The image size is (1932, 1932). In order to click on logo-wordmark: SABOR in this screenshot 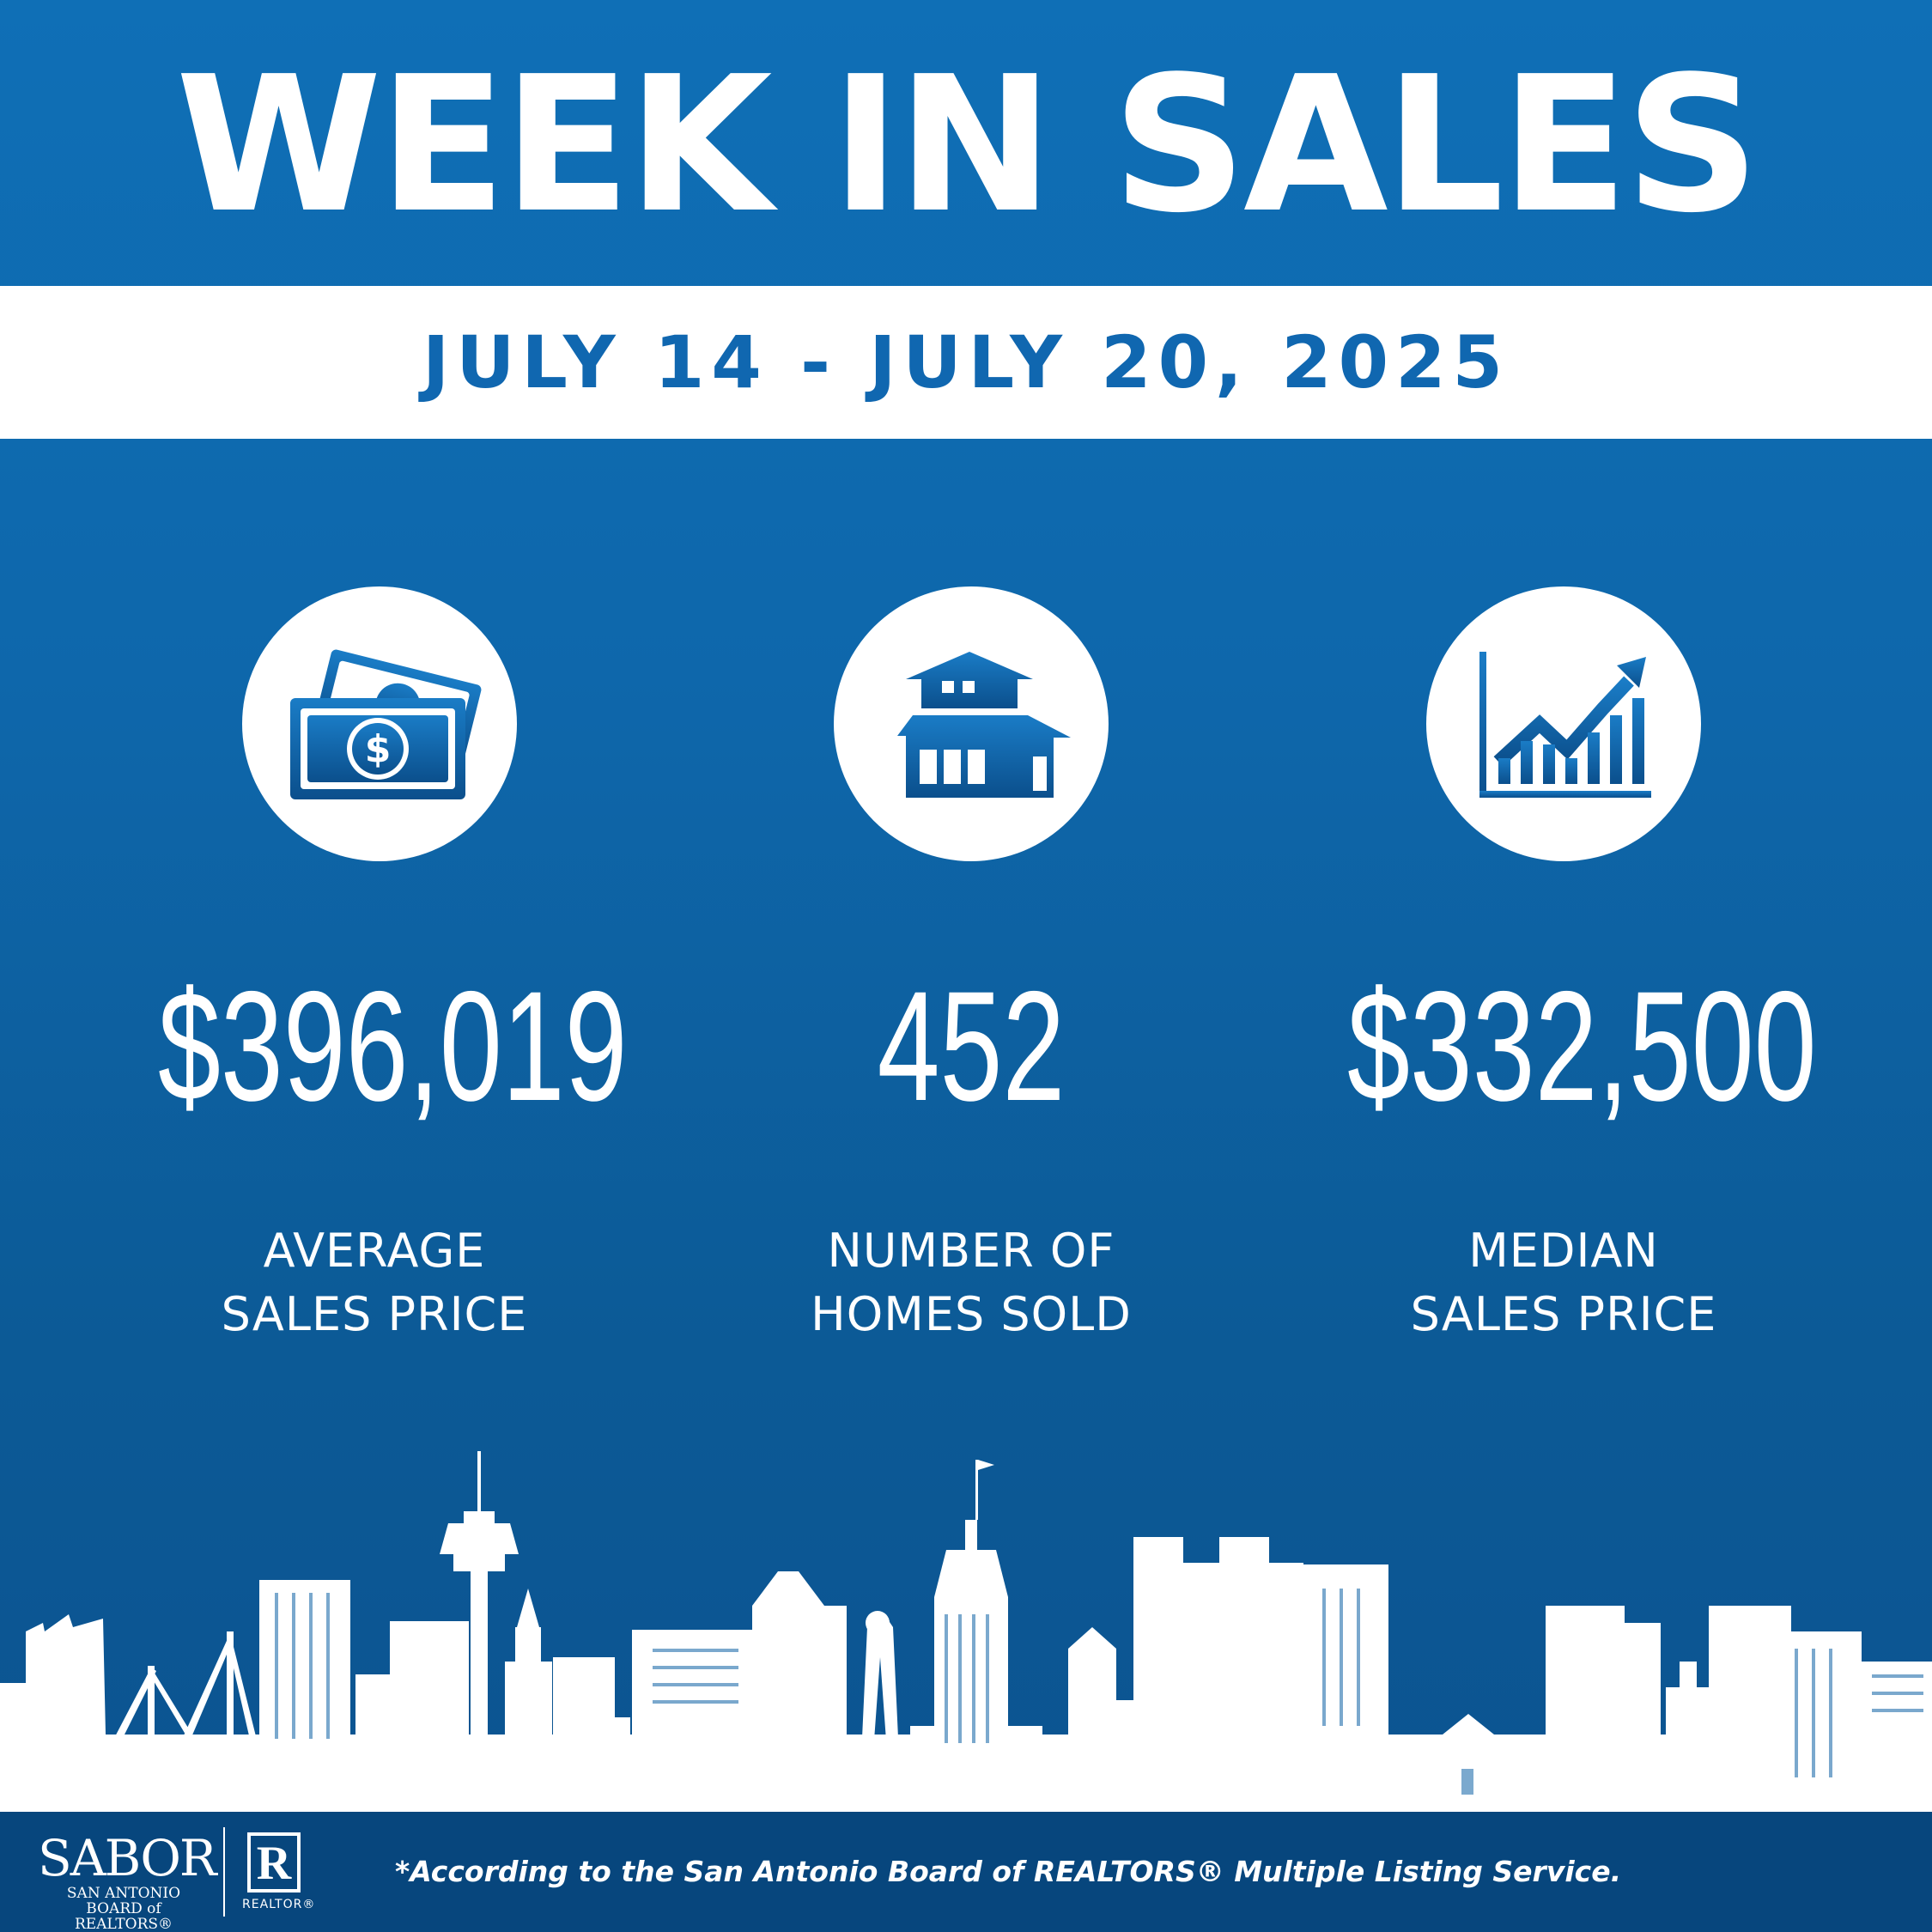, I will do `click(128, 1858)`.